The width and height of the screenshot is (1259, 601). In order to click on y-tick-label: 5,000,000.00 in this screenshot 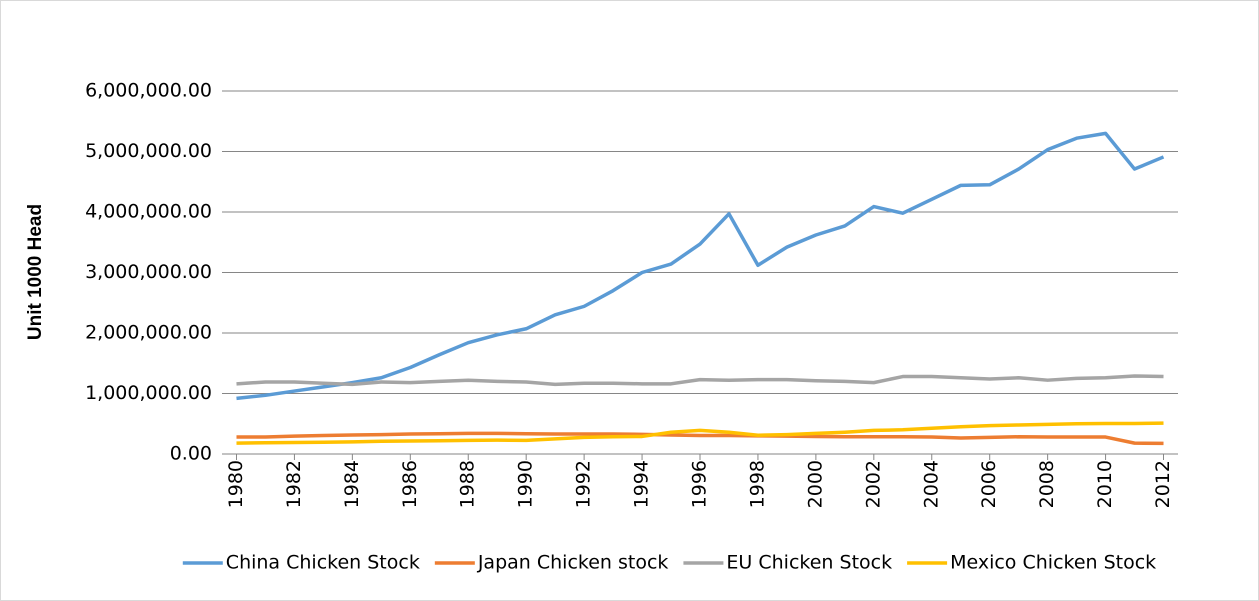, I will do `click(148, 151)`.